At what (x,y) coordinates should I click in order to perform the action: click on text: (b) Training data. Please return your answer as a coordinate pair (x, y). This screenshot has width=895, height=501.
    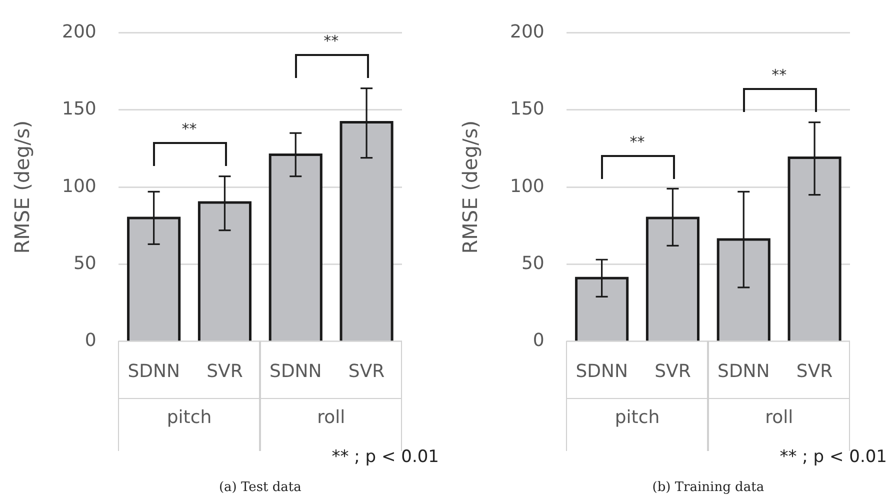
    Looking at the image, I should click on (708, 487).